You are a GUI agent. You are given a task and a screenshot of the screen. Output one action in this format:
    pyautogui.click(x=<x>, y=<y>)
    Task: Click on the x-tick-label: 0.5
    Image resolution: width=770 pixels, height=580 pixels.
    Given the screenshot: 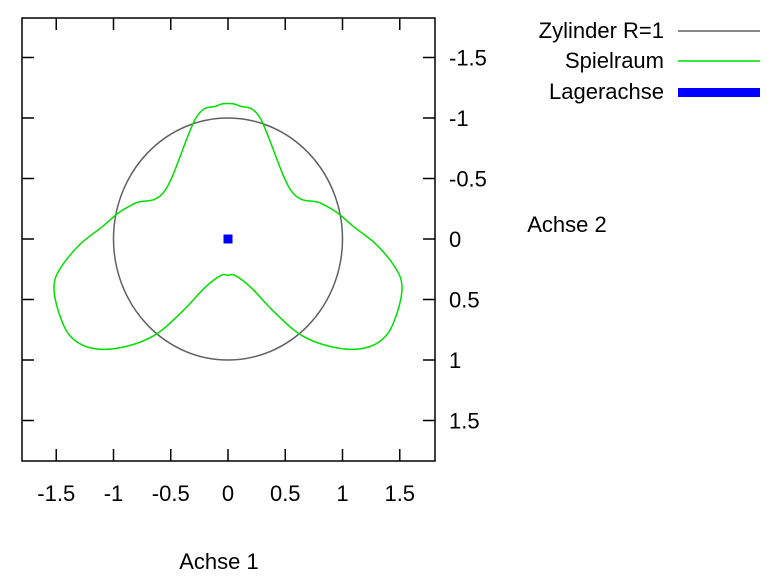 What is the action you would take?
    pyautogui.click(x=285, y=493)
    